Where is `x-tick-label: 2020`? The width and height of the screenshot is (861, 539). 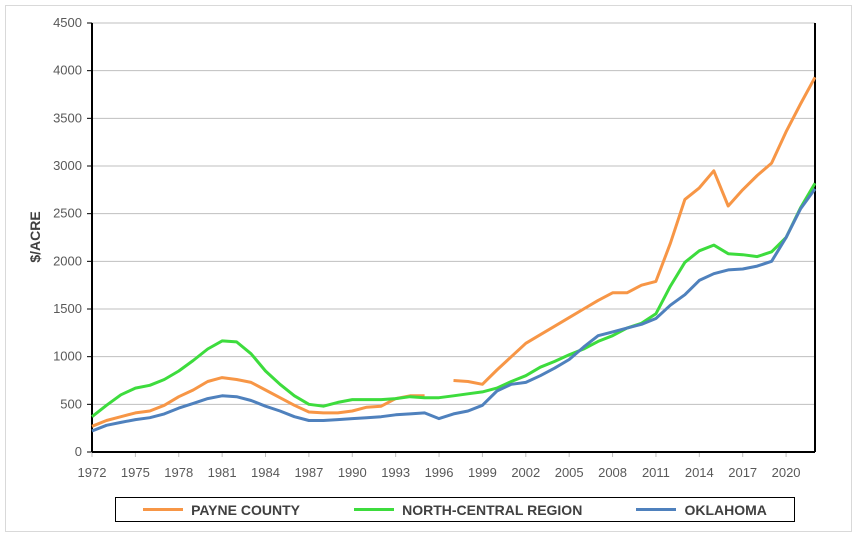
x-tick-label: 2020 is located at coordinates (786, 472).